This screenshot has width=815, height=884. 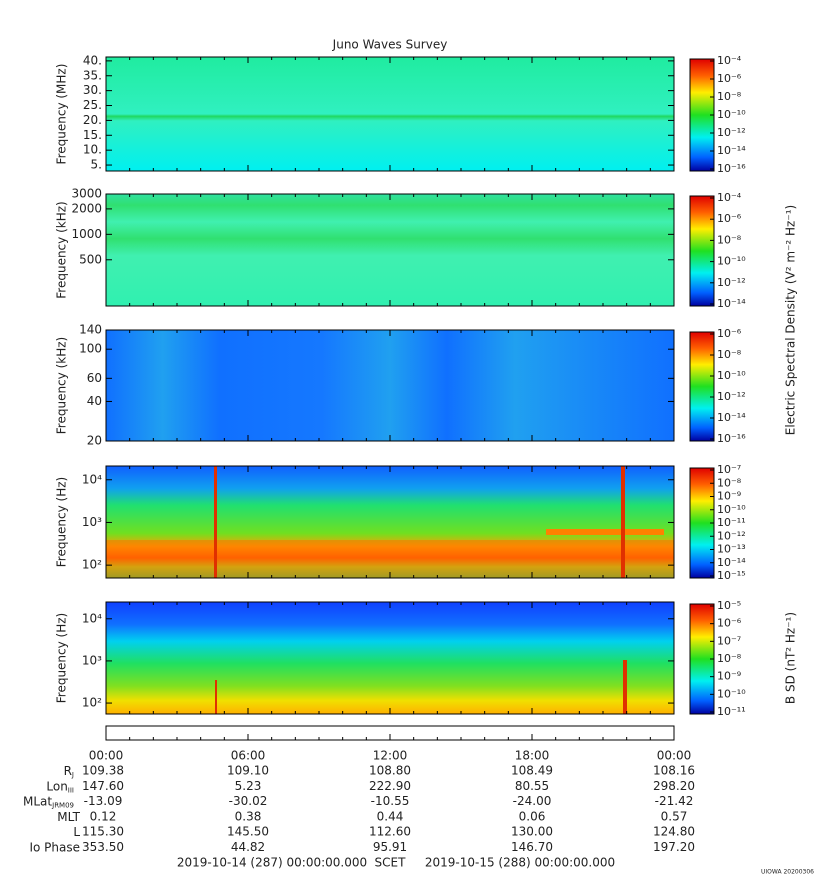 What do you see at coordinates (532, 756) in the screenshot?
I see `x-tick-label: 18:00` at bounding box center [532, 756].